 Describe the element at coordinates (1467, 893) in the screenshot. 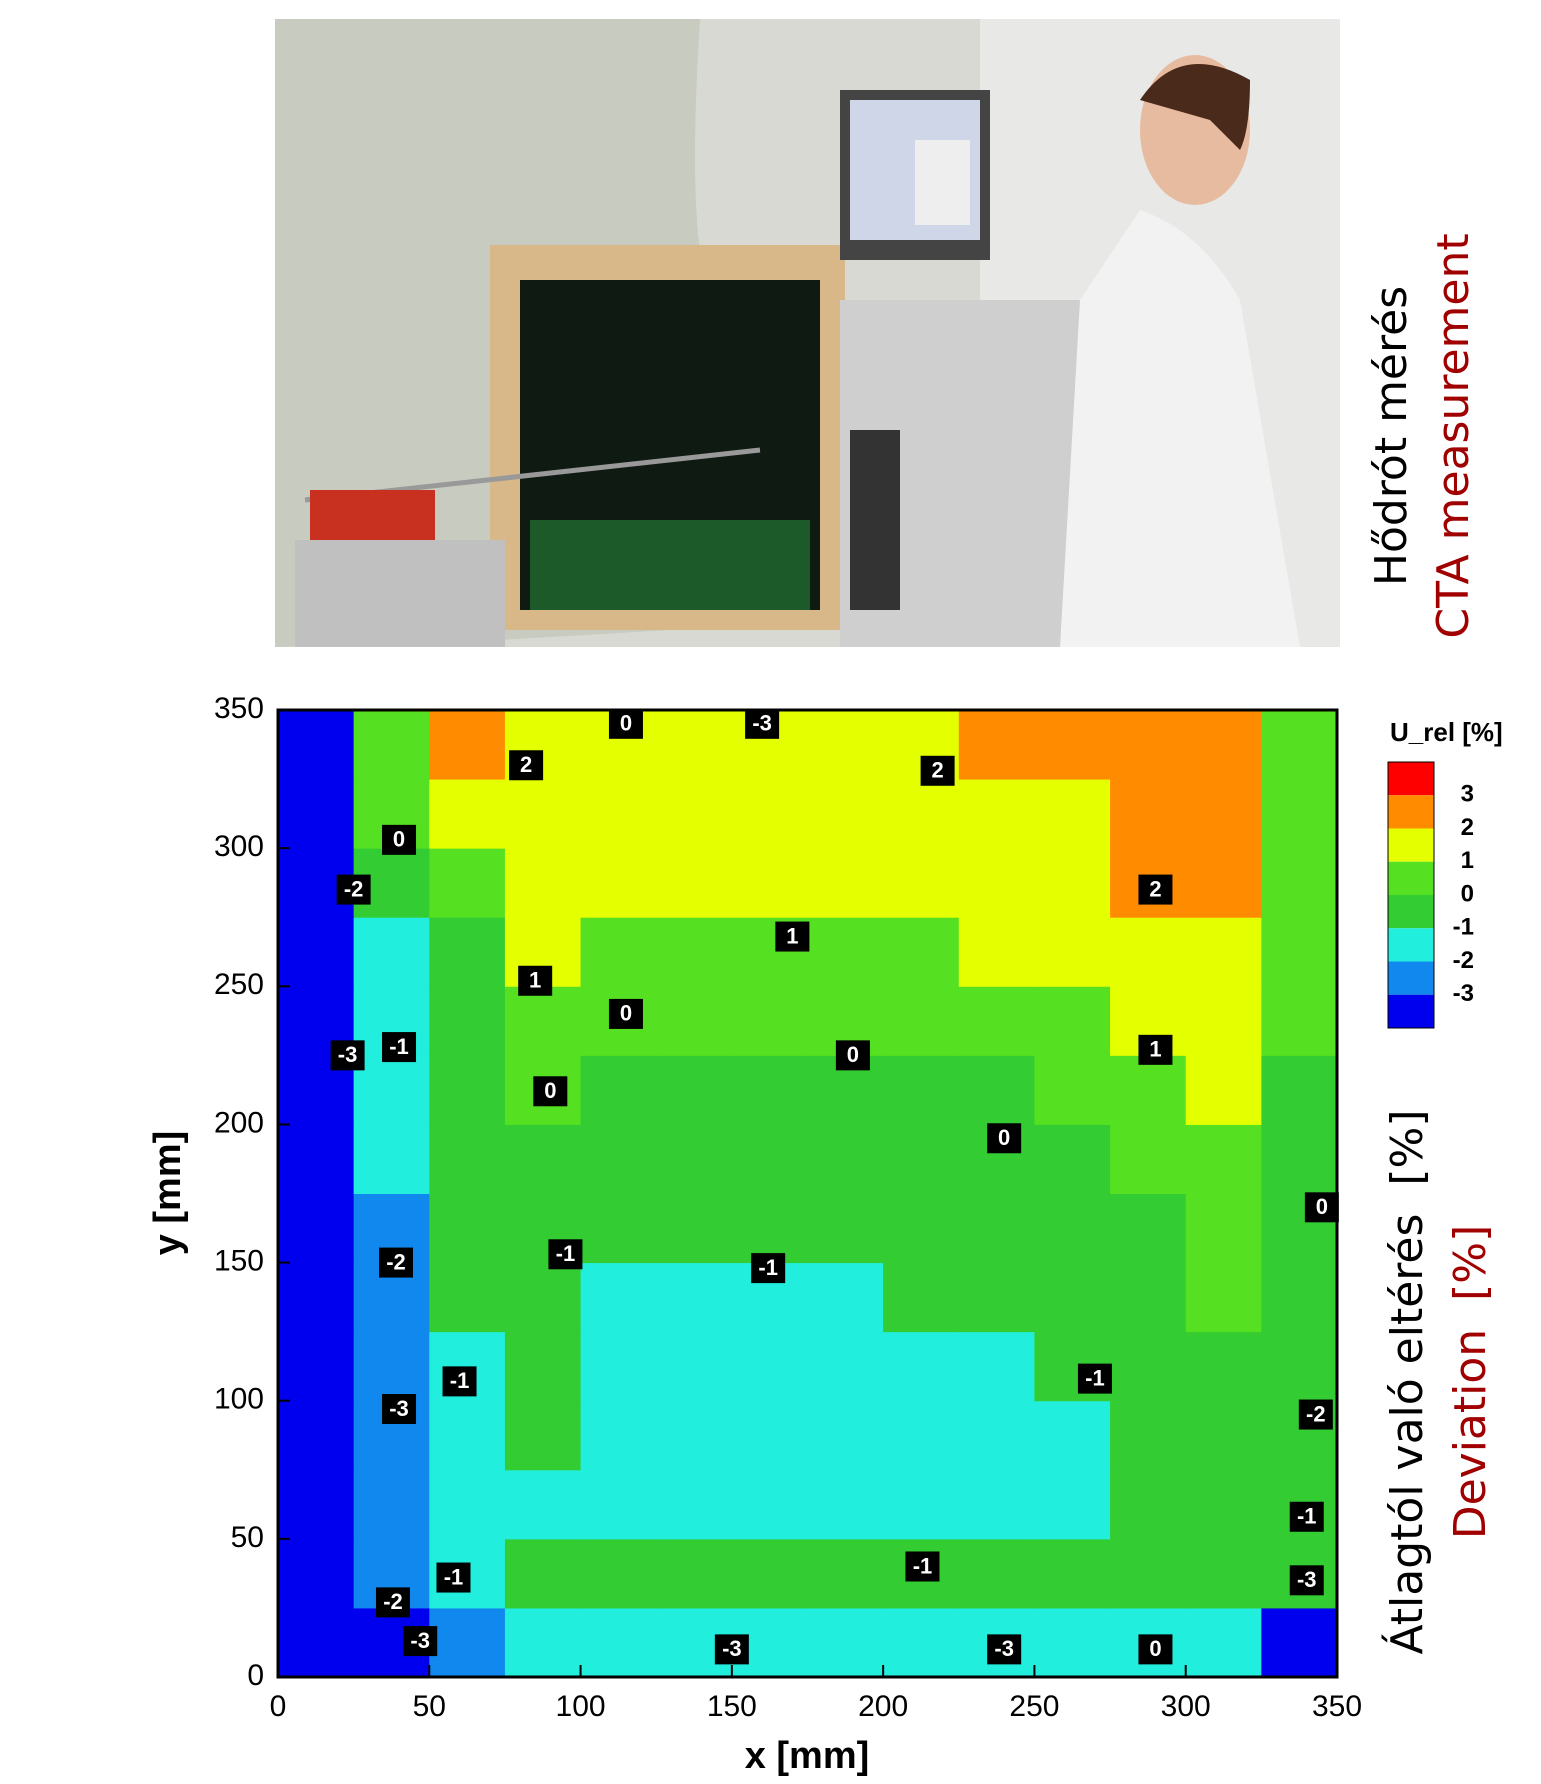

I see `colorbar-label: 0` at that location.